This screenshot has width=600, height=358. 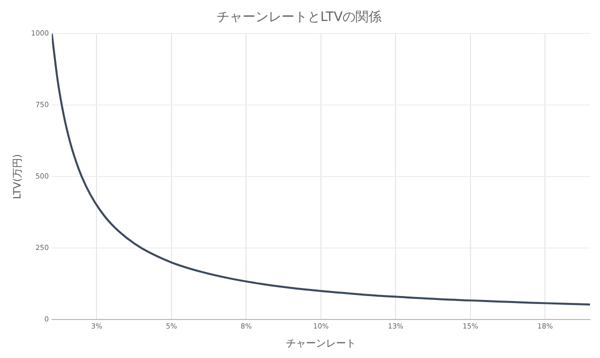 What do you see at coordinates (18, 177) in the screenshot?
I see `y-axis-title: LTV(万円)` at bounding box center [18, 177].